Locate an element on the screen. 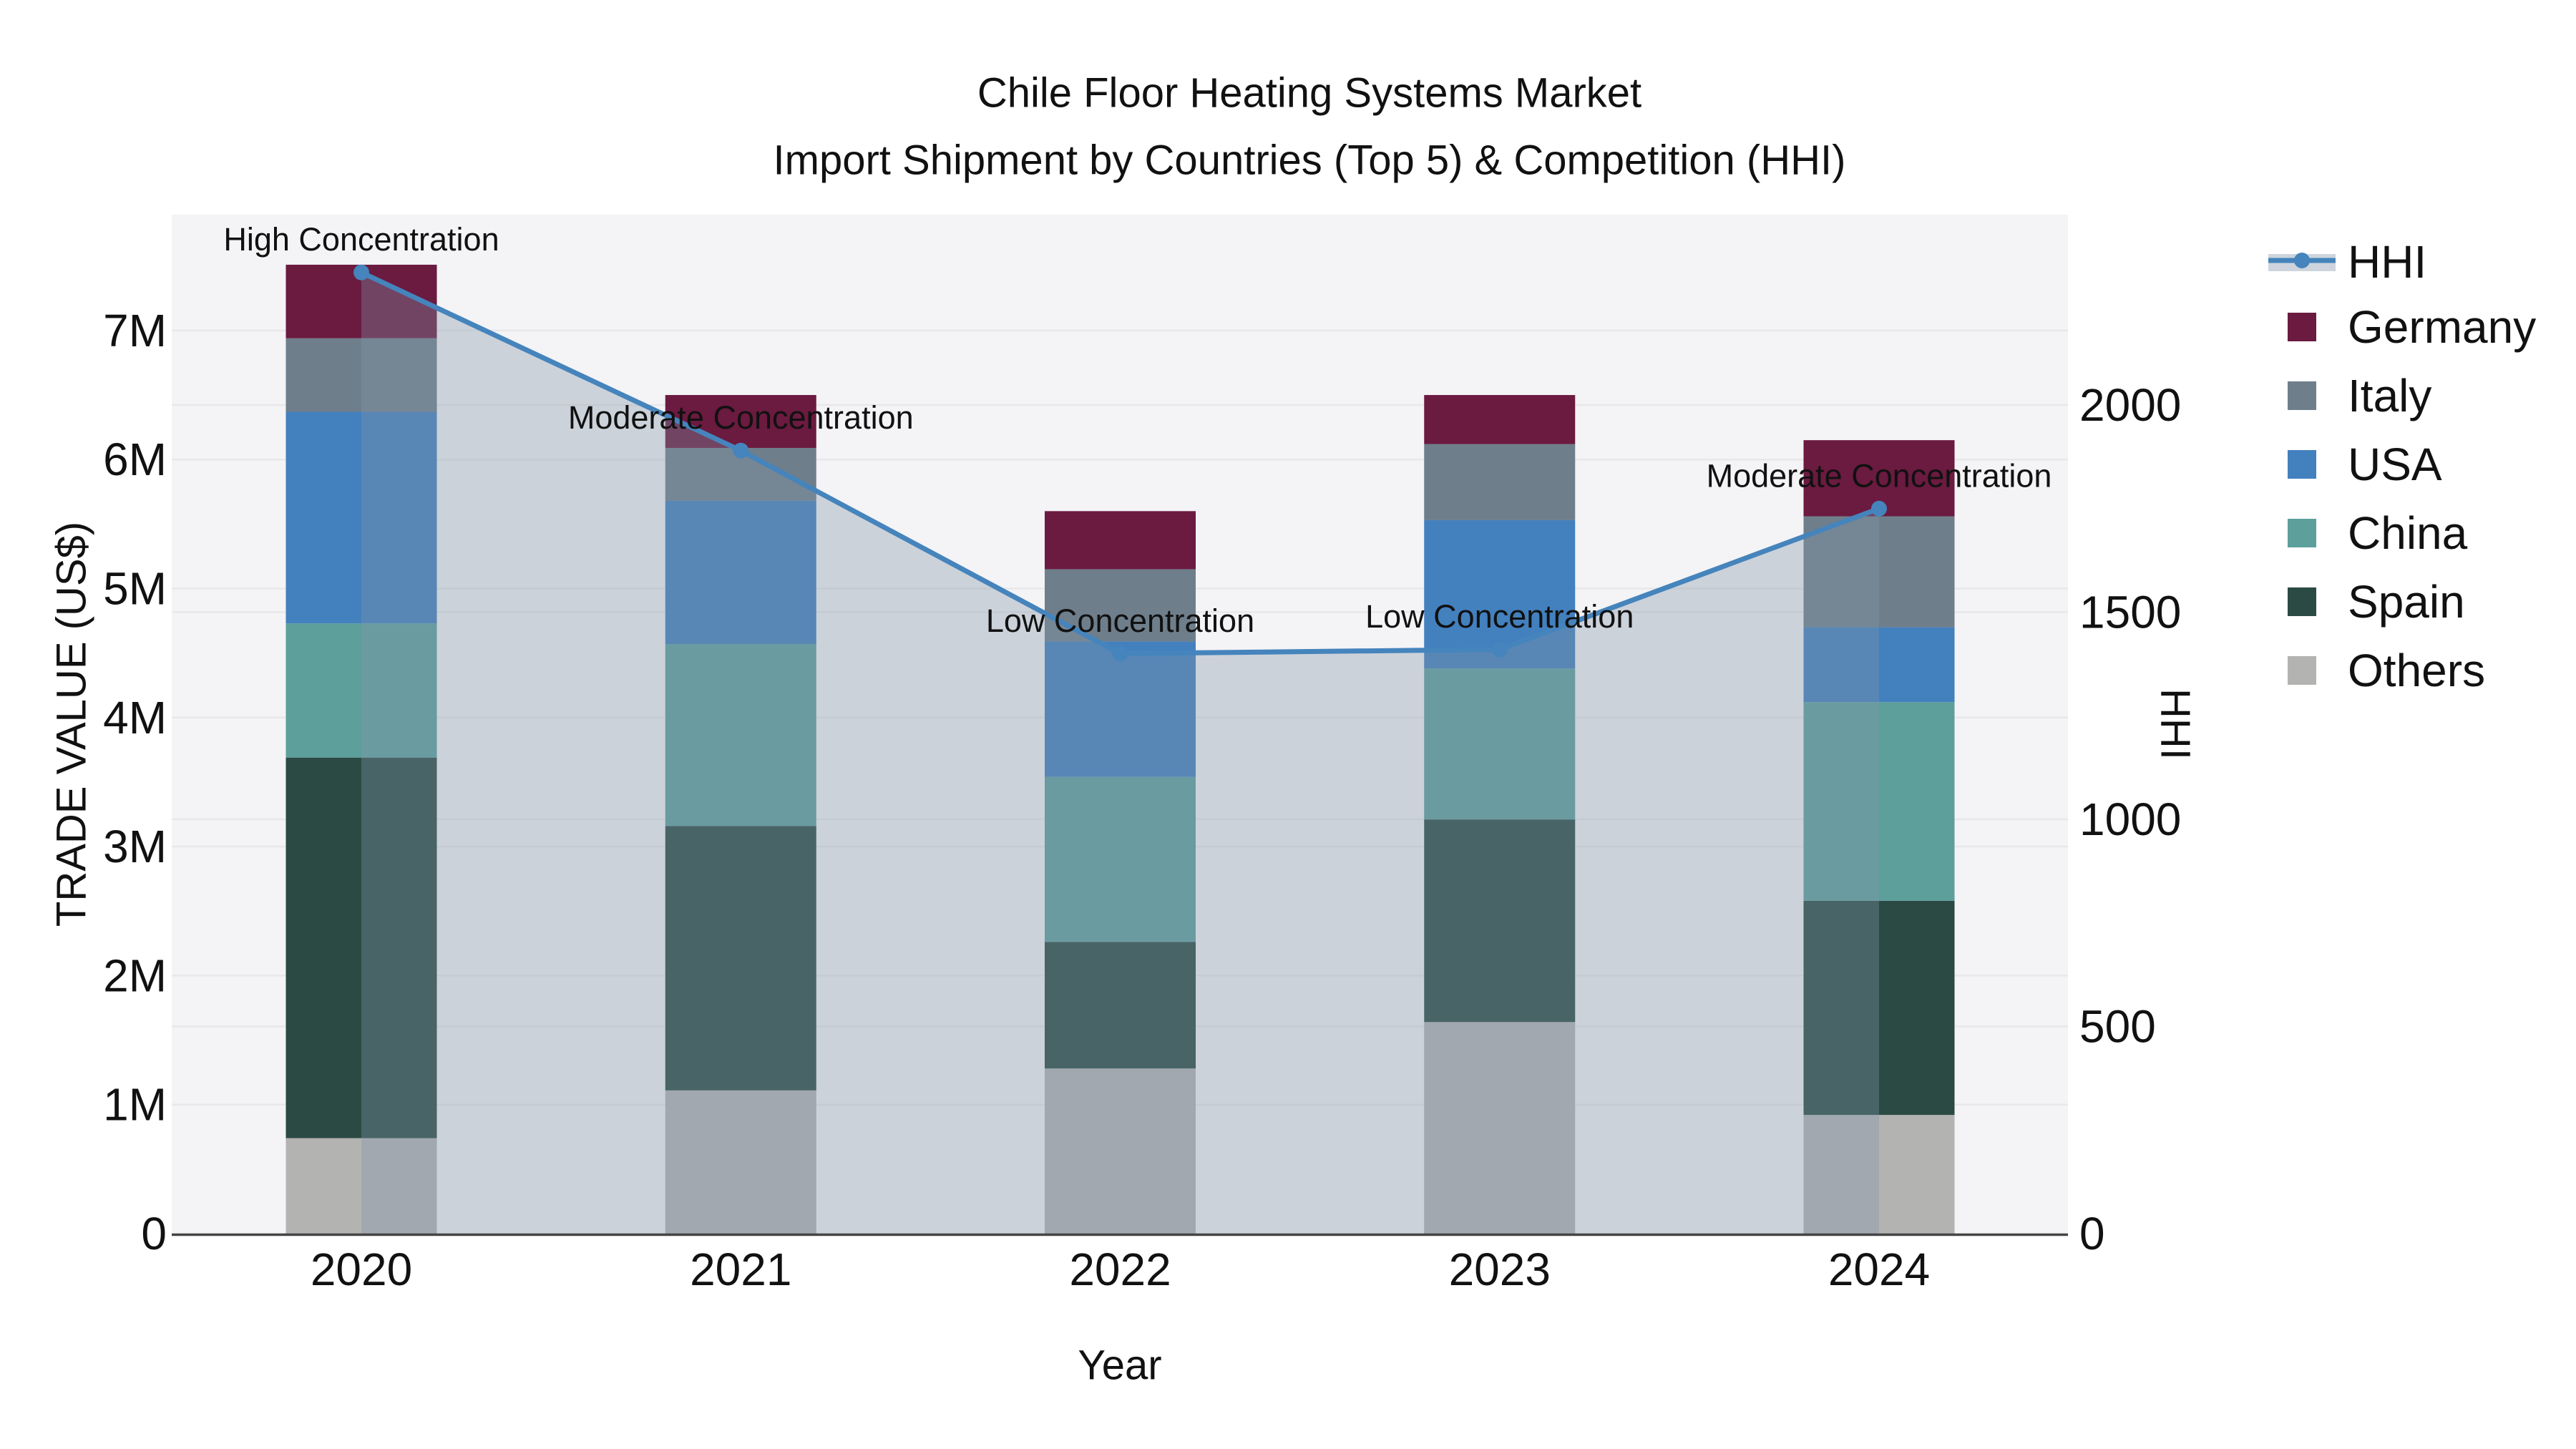 This screenshot has width=2576, height=1449. legend-label-italy: Italy is located at coordinates (2389, 395).